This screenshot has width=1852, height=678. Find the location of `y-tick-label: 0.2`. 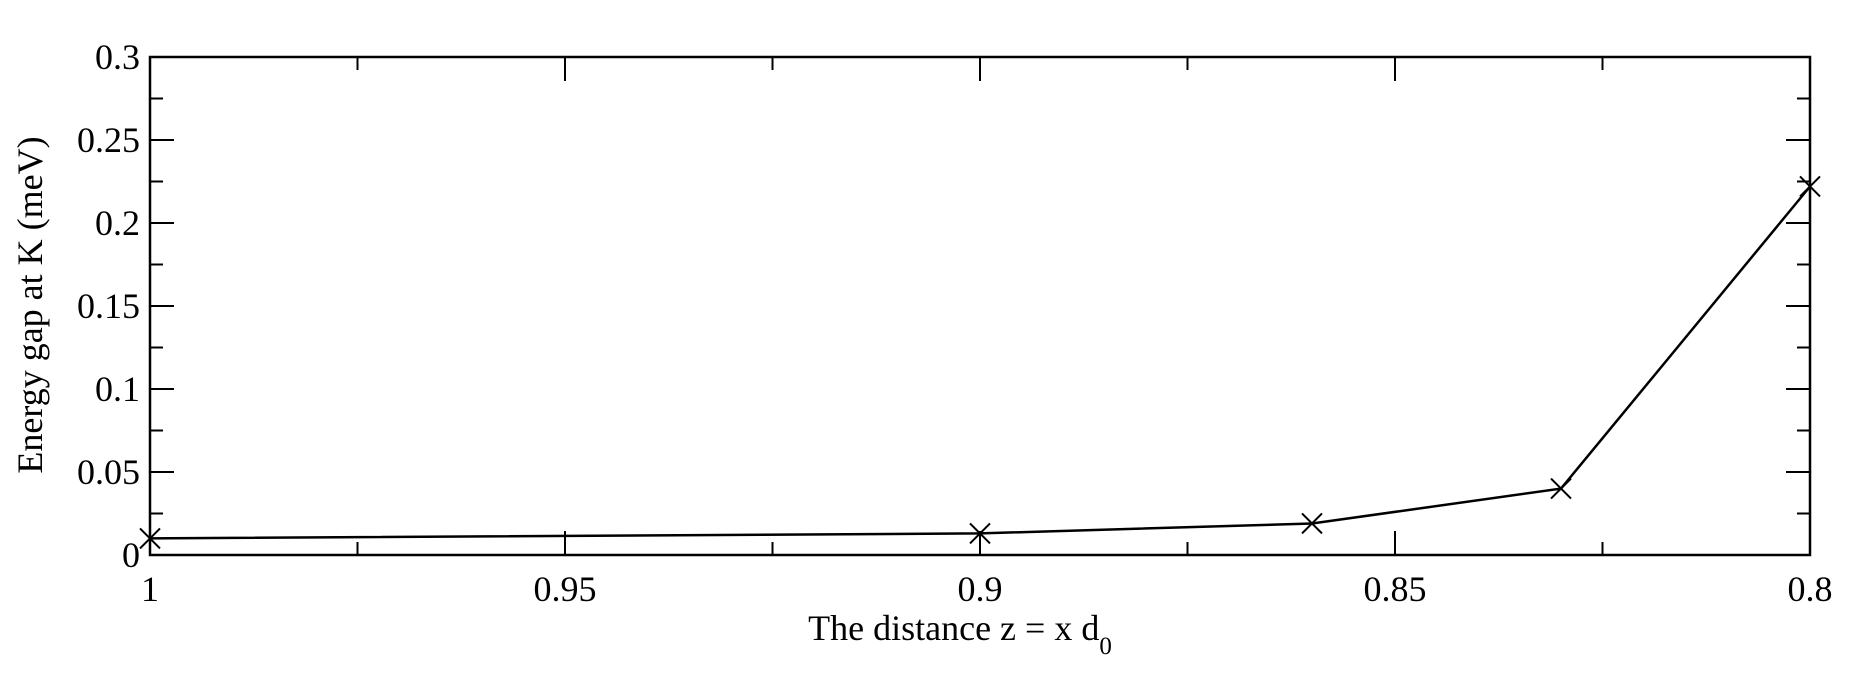

y-tick-label: 0.2 is located at coordinates (117, 223).